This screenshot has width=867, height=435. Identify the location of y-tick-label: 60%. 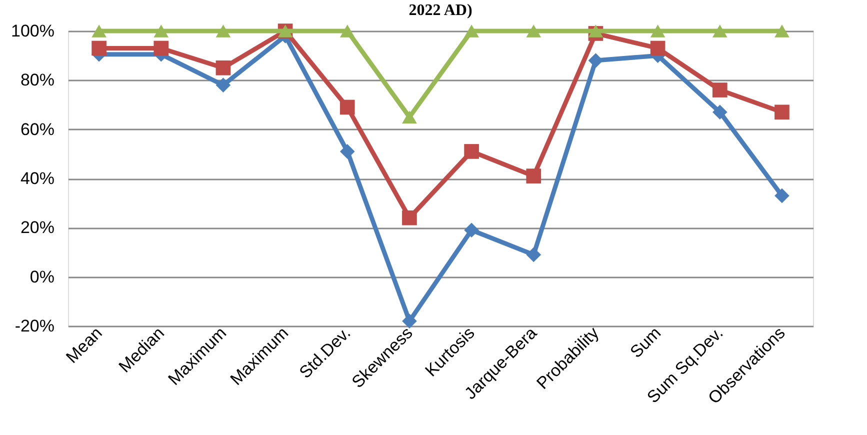
(37, 129).